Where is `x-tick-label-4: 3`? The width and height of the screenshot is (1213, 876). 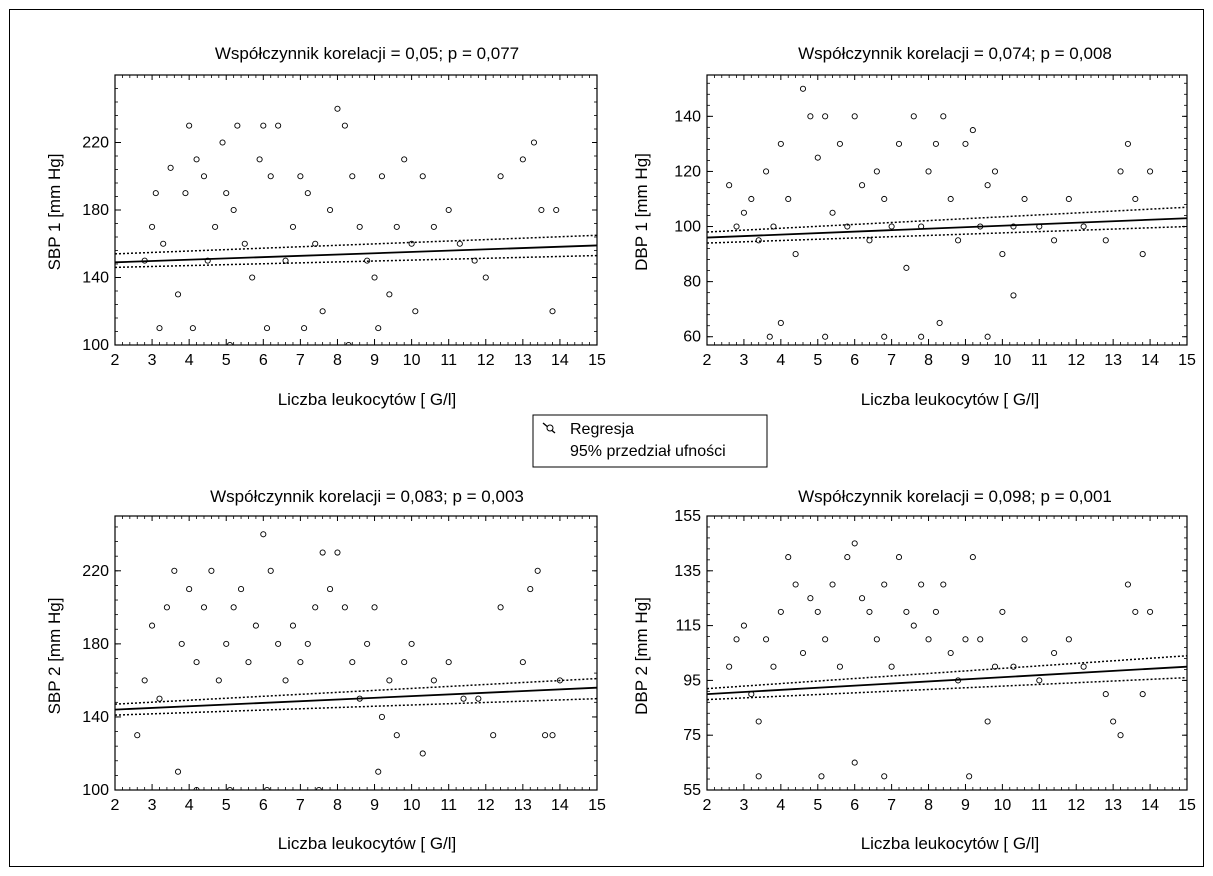
x-tick-label-4: 3 is located at coordinates (743, 805).